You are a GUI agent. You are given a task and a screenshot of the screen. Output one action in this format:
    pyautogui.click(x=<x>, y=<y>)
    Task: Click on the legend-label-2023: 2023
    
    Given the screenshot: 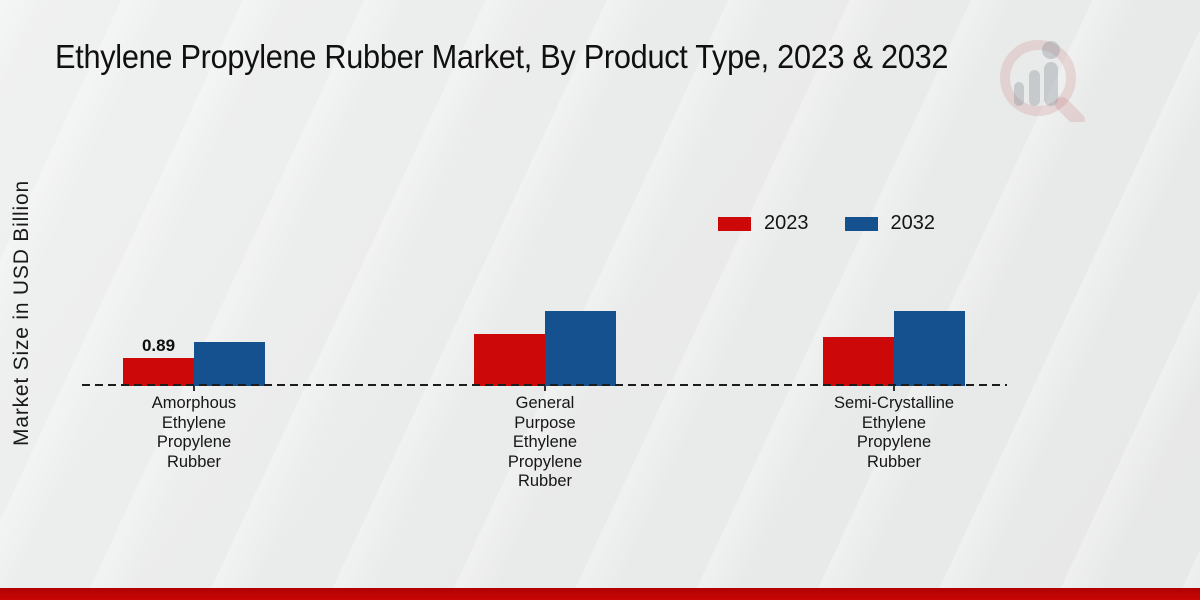 What is the action you would take?
    pyautogui.click(x=786, y=223)
    